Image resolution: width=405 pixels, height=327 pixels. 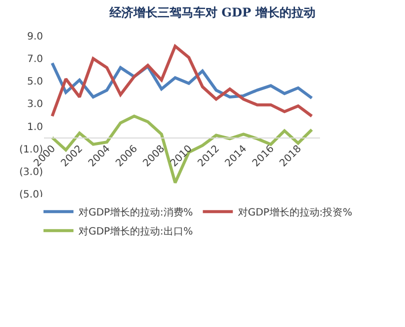 What do you see at coordinates (135, 212) in the screenshot?
I see `legend-label: 对GDP增长的拉动:消费%` at bounding box center [135, 212].